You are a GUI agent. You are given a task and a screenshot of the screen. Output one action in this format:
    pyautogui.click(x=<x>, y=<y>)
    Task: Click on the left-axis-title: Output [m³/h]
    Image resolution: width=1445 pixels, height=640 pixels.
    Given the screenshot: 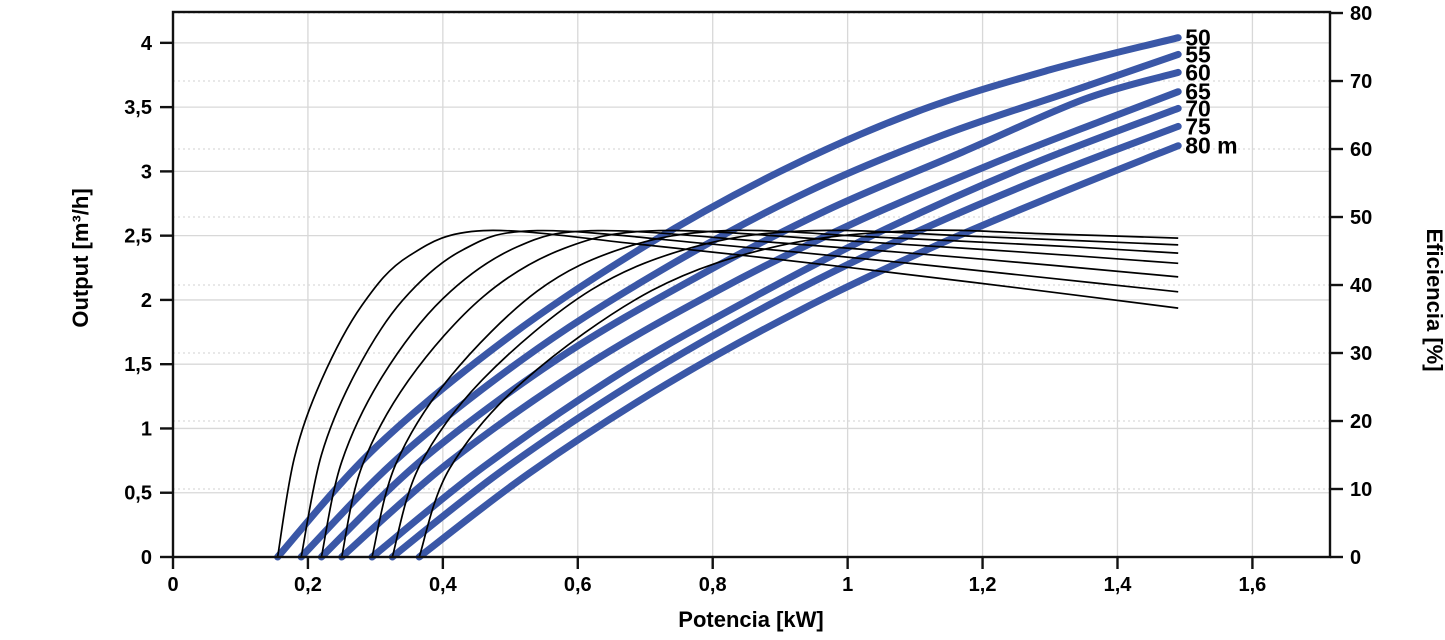 What is the action you would take?
    pyautogui.click(x=80, y=257)
    